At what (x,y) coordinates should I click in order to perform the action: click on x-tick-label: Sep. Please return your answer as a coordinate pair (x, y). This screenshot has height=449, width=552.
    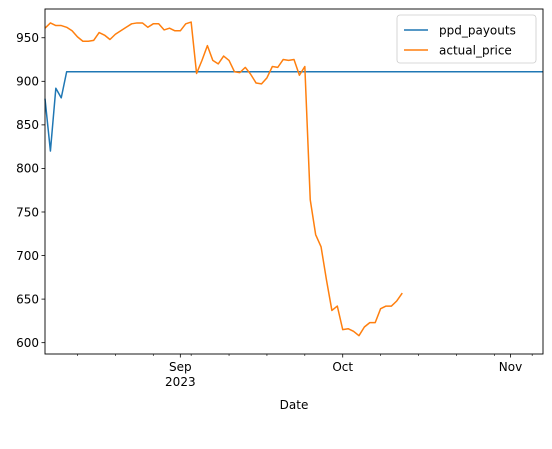
    Looking at the image, I should click on (180, 367).